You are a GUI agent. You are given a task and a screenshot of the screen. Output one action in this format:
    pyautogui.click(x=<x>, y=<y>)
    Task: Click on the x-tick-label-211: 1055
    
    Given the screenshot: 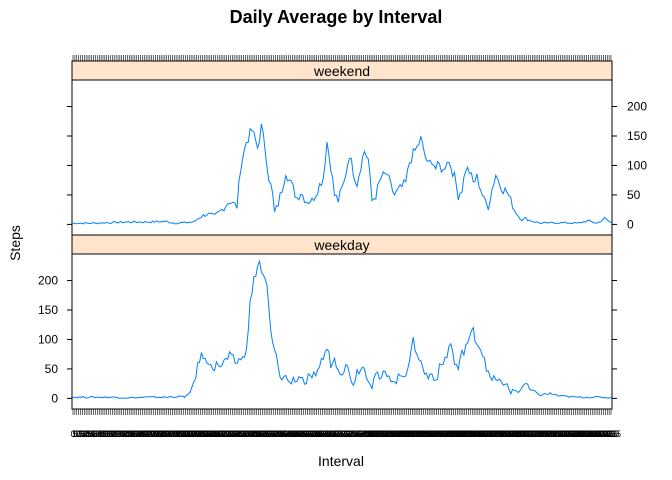 What is the action you would take?
    pyautogui.click(x=469, y=434)
    